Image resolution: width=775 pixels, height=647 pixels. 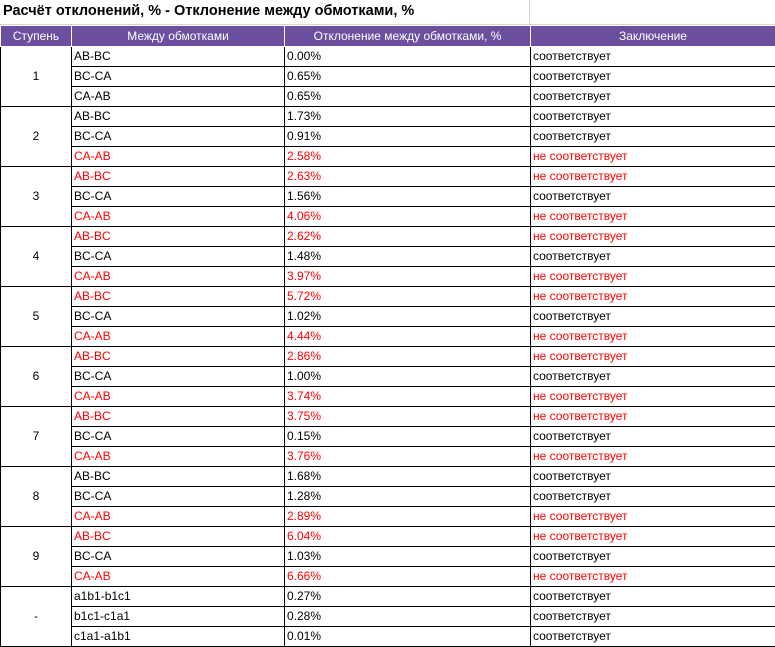 What do you see at coordinates (36, 497) in the screenshot?
I see `step-cell: 8` at bounding box center [36, 497].